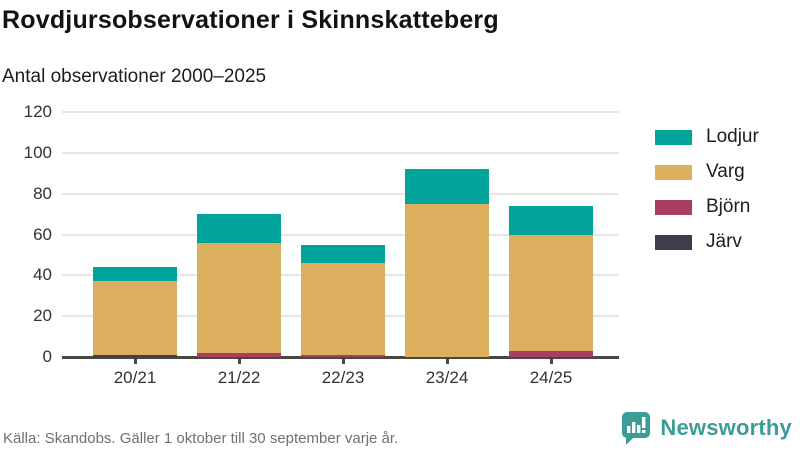 This screenshot has height=450, width=800. What do you see at coordinates (728, 206) in the screenshot?
I see `legend-label: Björn` at bounding box center [728, 206].